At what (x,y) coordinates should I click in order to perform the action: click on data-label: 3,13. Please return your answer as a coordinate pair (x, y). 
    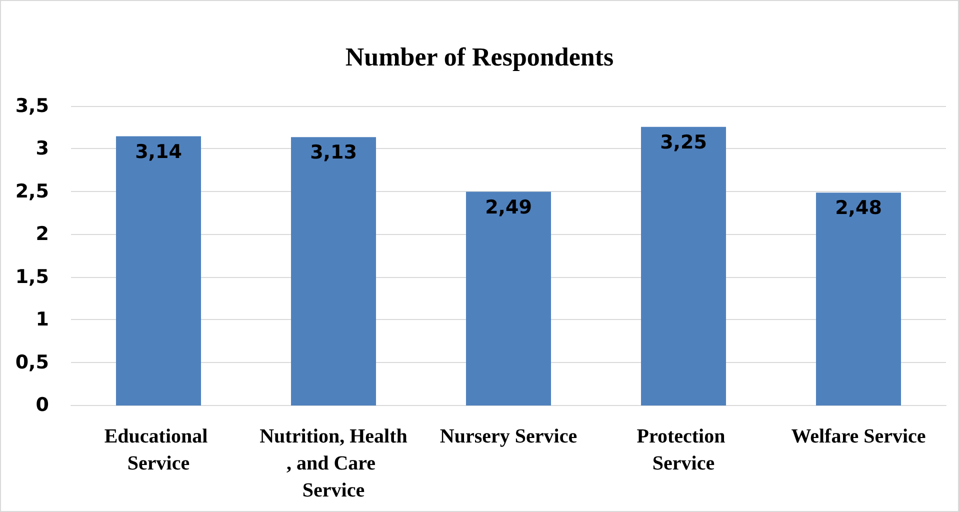
    Looking at the image, I should click on (333, 153).